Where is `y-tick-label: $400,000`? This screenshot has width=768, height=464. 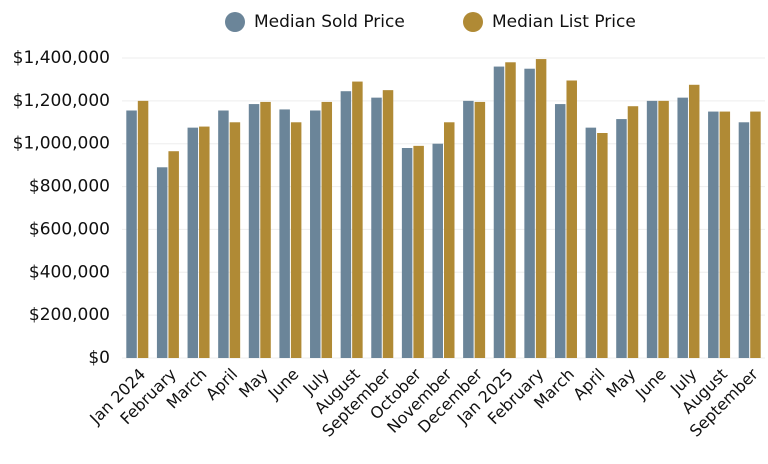 y-tick-label: $400,000 is located at coordinates (69, 272).